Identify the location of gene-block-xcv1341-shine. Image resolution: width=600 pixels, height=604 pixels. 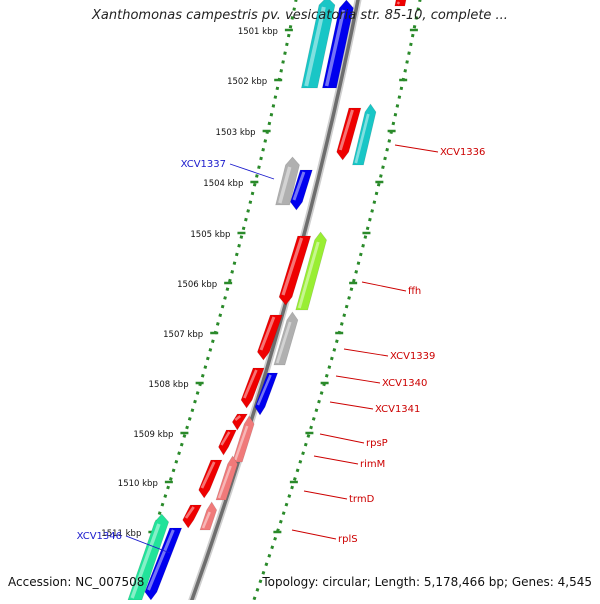
(264, 390).